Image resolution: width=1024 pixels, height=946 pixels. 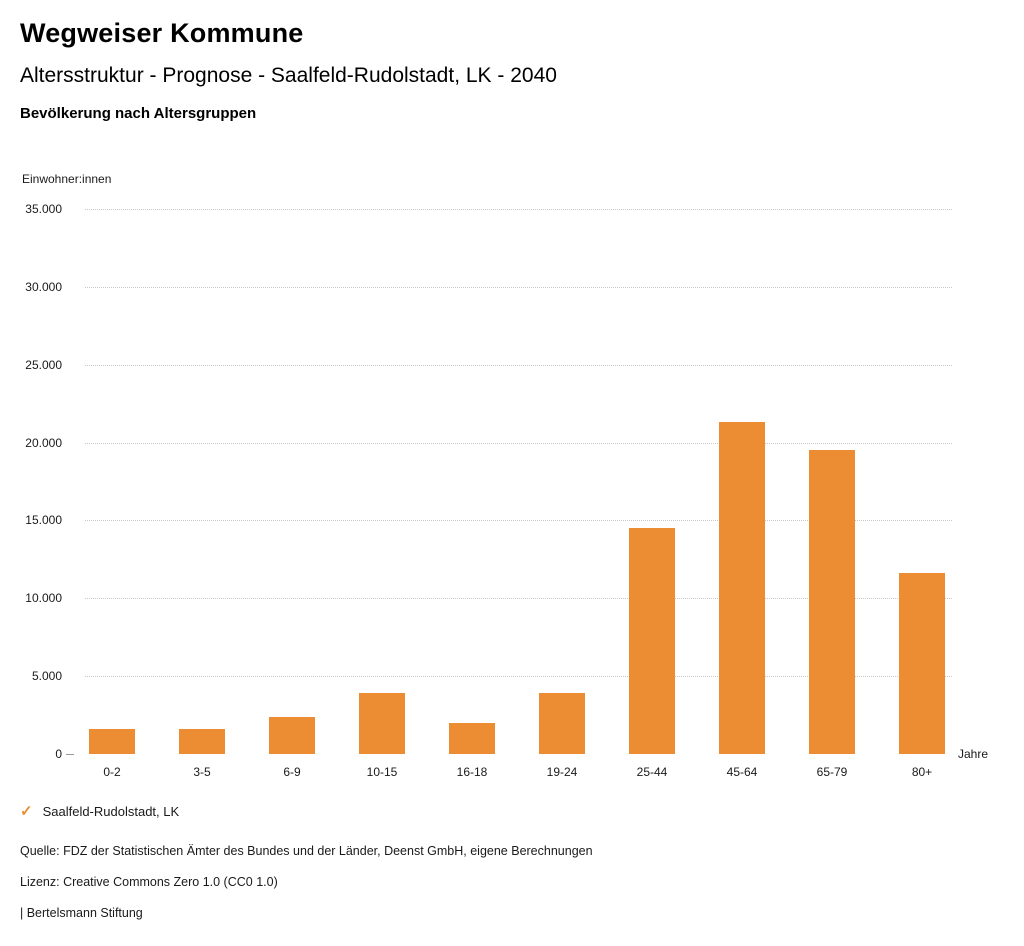 What do you see at coordinates (742, 772) in the screenshot?
I see `x-tick-label: 45-64` at bounding box center [742, 772].